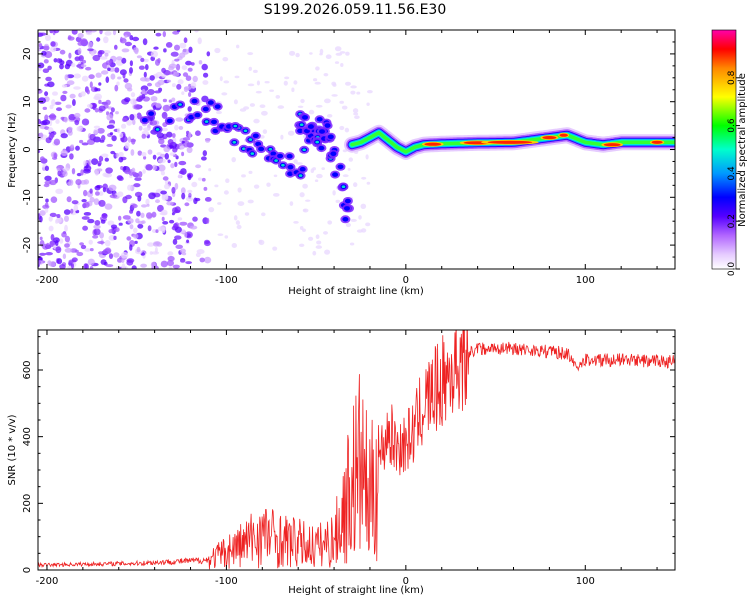 The height and width of the screenshot is (604, 750). What do you see at coordinates (732, 77) in the screenshot?
I see `colorbar-tick-label: 0.8` at bounding box center [732, 77].